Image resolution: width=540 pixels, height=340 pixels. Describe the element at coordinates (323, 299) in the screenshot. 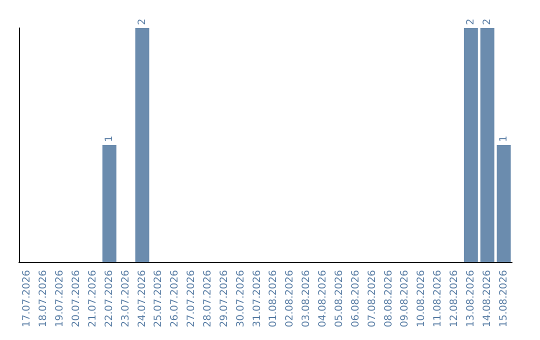

I see `x-tick-label: 04.08.2026` at that location.